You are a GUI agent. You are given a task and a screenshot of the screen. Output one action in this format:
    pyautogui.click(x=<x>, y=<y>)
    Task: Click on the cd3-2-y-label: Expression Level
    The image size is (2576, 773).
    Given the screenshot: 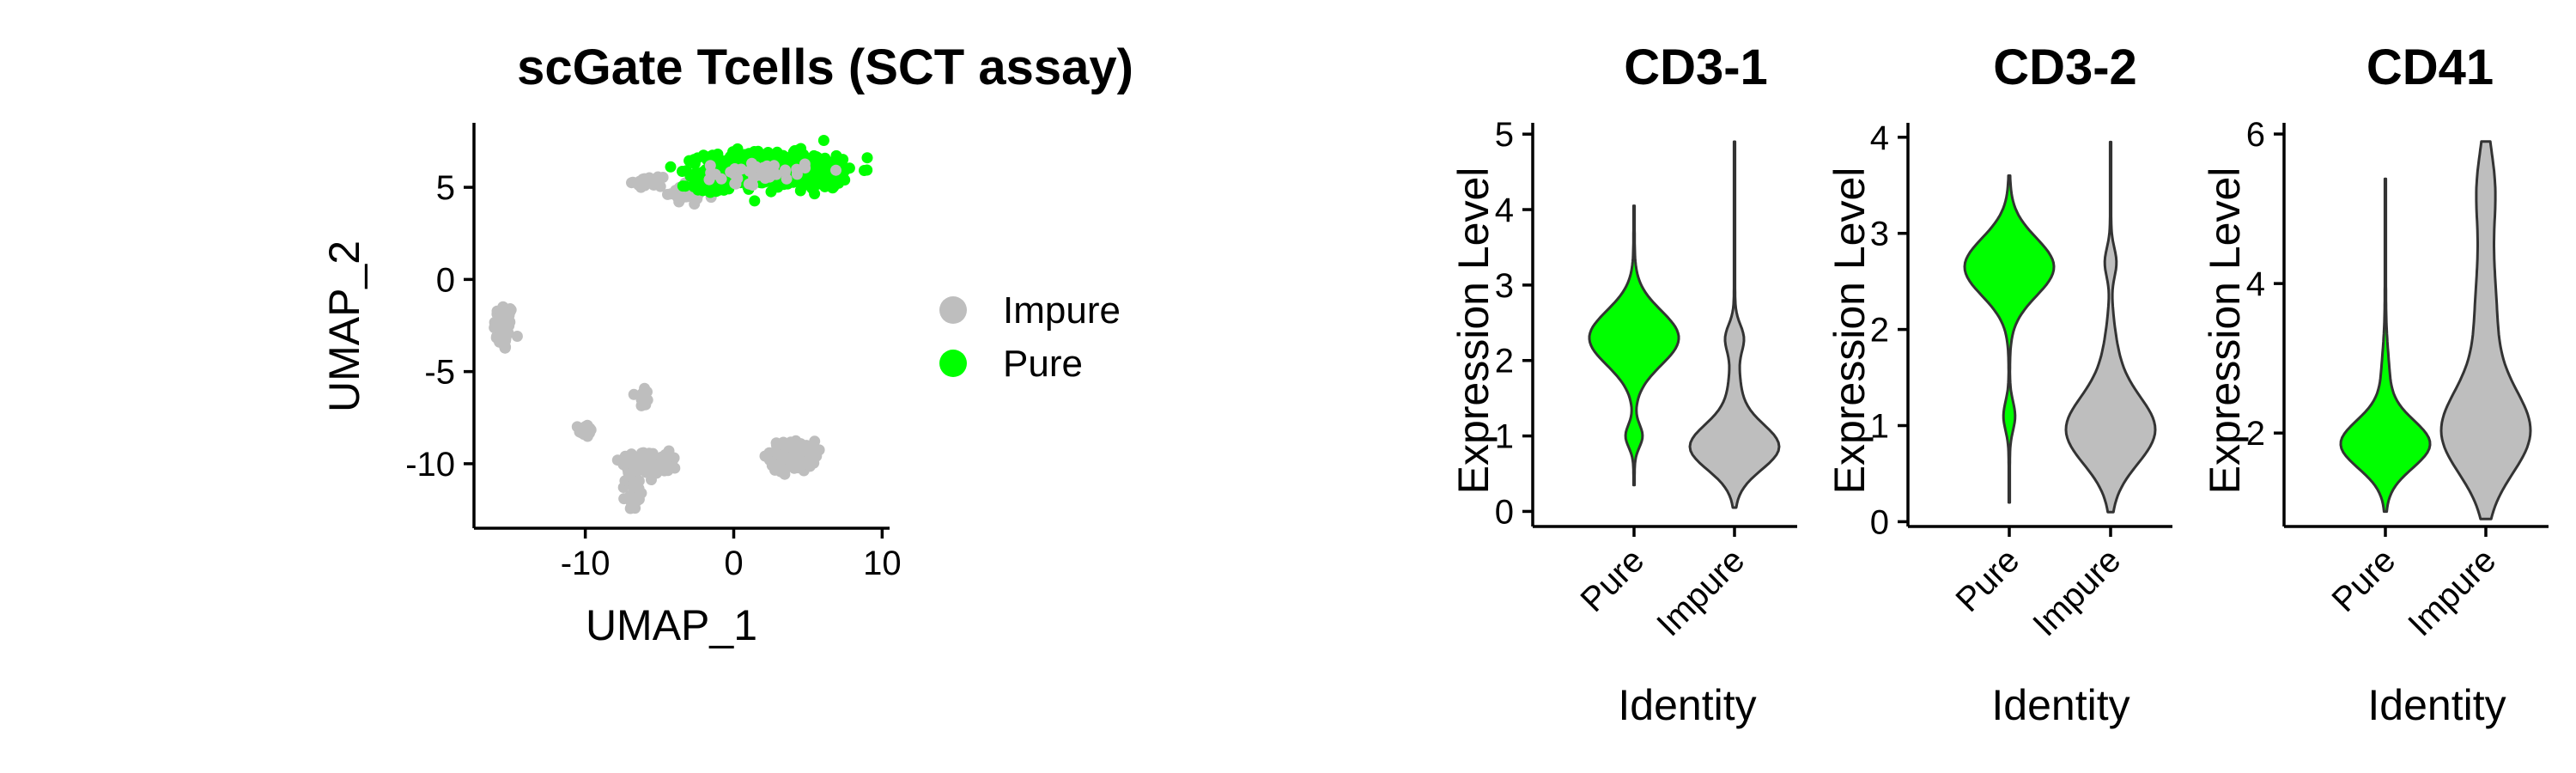 What is the action you would take?
    pyautogui.click(x=1850, y=331)
    